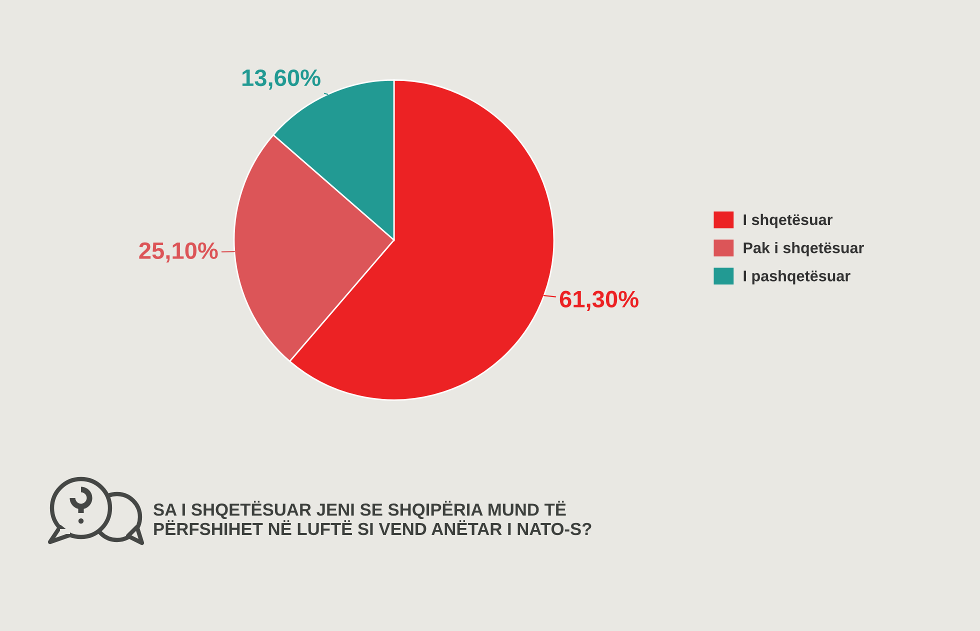 Image resolution: width=980 pixels, height=631 pixels. I want to click on legend-label: I shqetësuar, so click(788, 221).